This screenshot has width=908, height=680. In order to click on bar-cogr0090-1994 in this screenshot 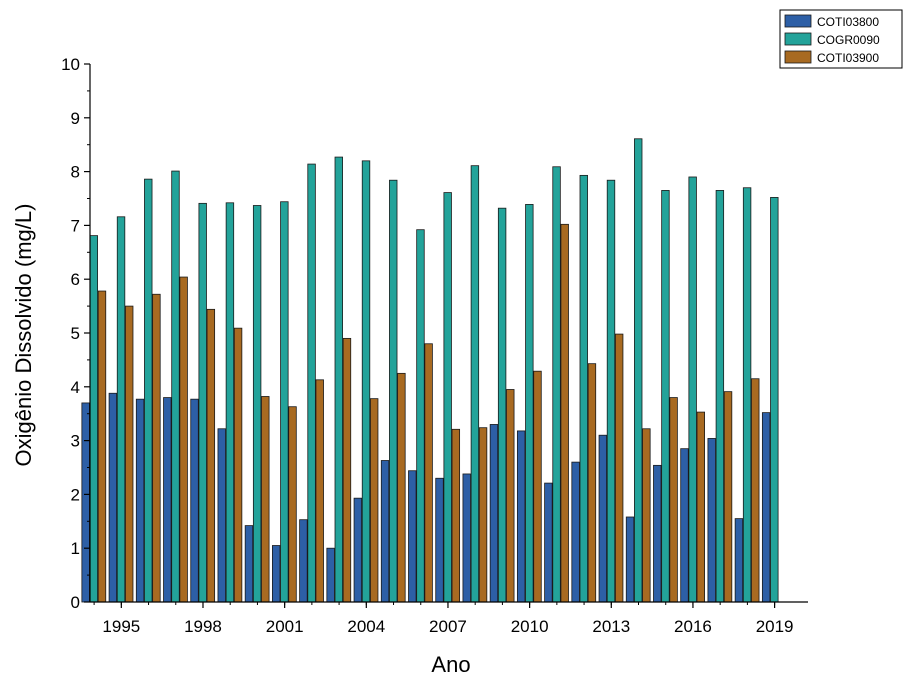, I will do `click(93, 419)`.